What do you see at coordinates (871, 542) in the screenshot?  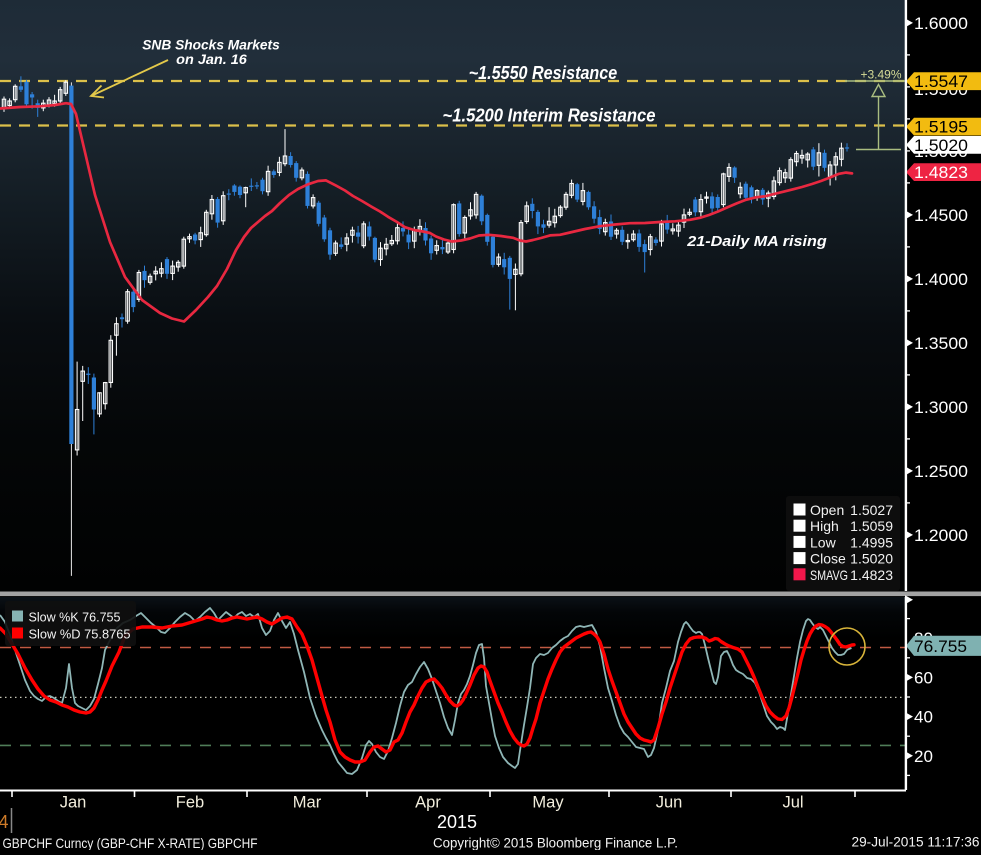 I see `svg-text: 1.4995` at bounding box center [871, 542].